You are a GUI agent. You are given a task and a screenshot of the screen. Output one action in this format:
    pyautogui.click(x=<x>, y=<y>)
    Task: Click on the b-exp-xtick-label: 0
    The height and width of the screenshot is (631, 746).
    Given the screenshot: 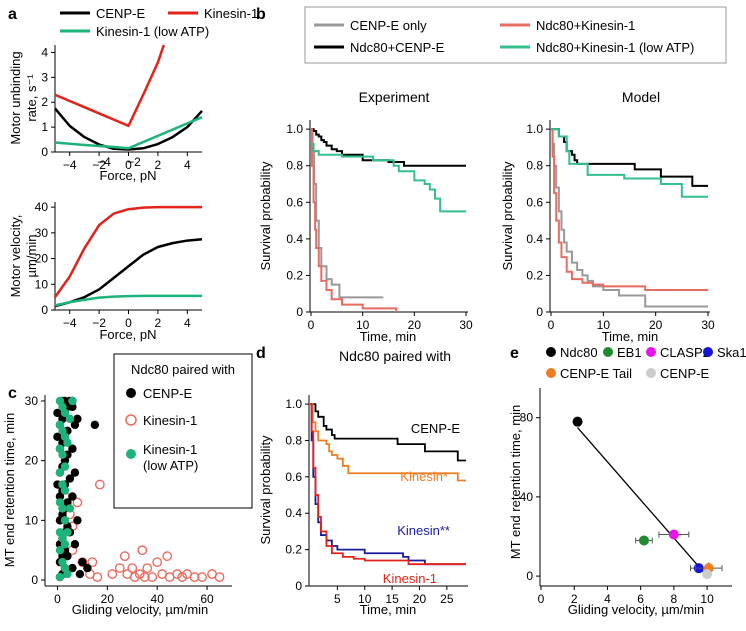 What is the action you would take?
    pyautogui.click(x=311, y=325)
    